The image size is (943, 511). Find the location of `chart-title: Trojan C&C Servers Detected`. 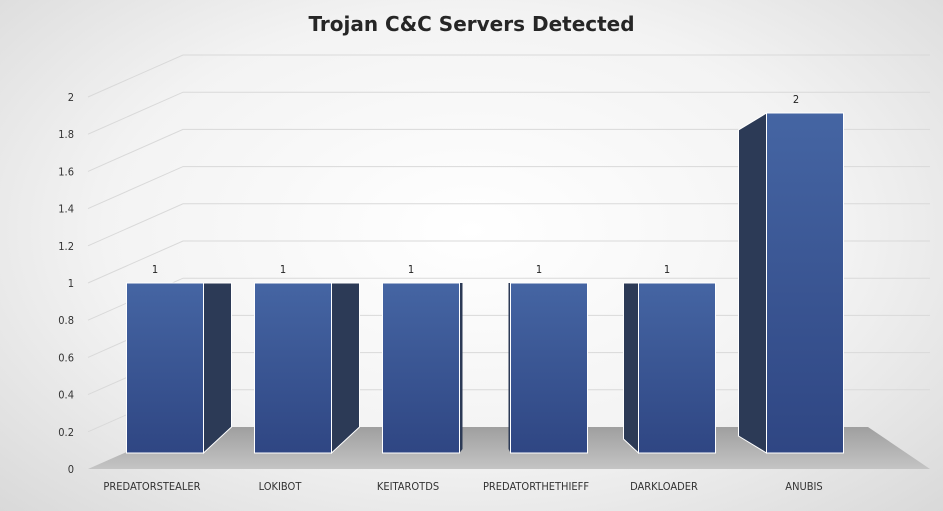

chart-title: Trojan C&C Servers Detected is located at coordinates (471, 24).